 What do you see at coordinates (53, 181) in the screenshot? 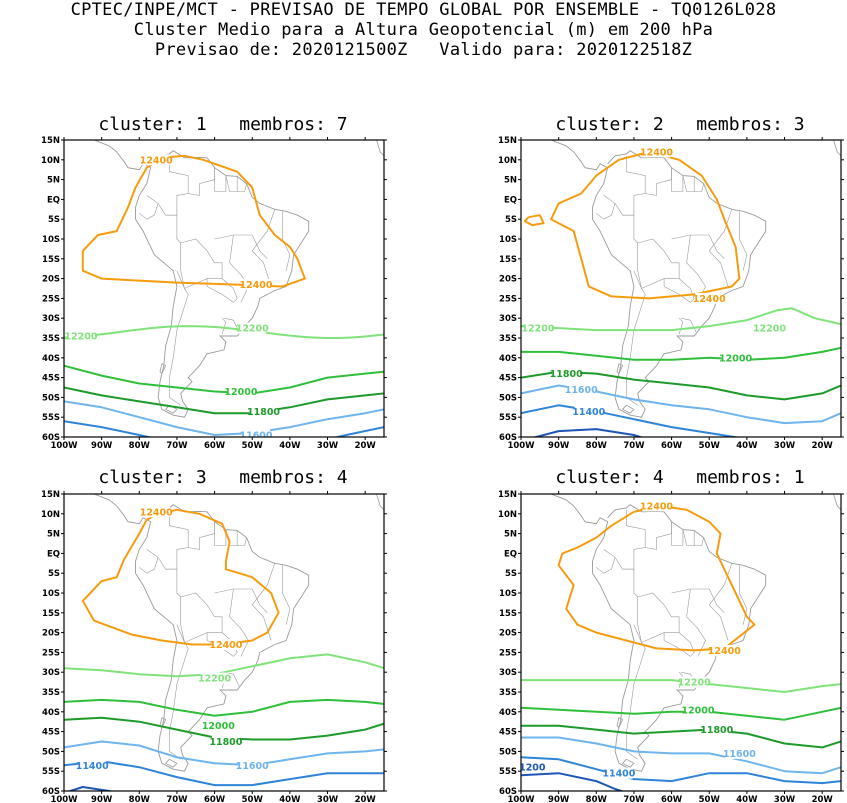
I see `y-tick-label: 5N` at bounding box center [53, 181].